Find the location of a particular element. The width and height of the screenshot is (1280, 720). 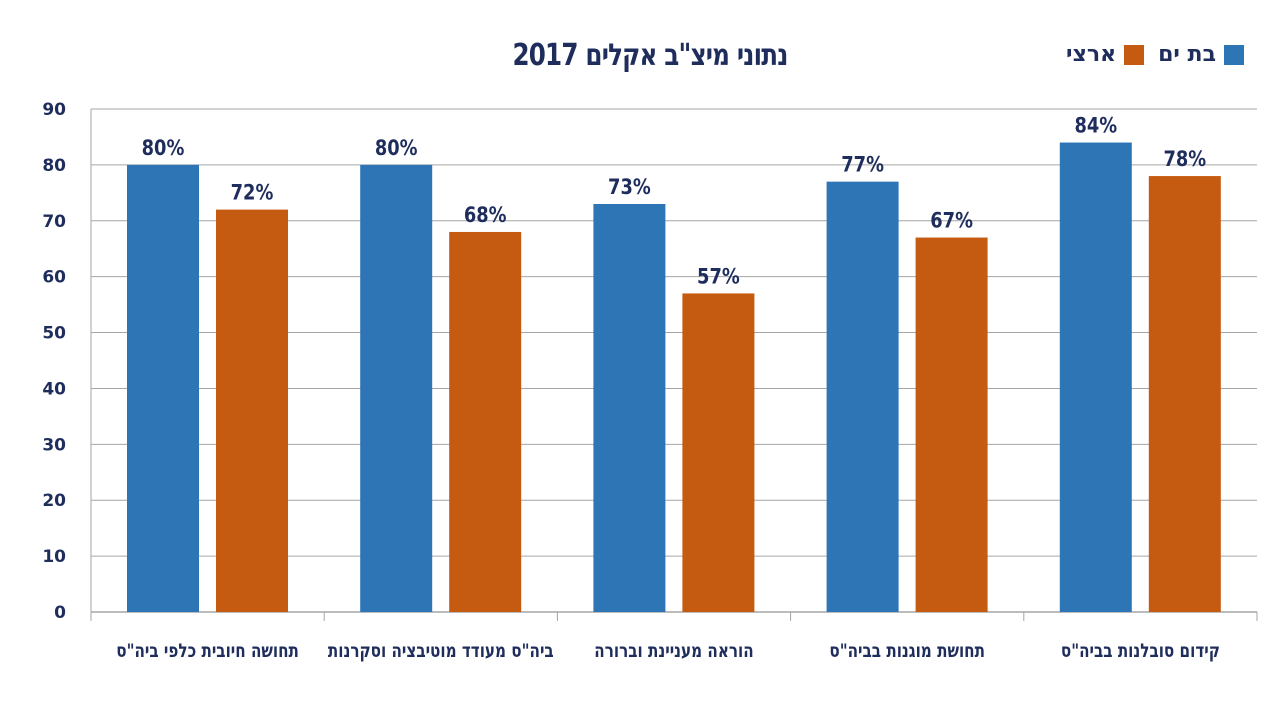

x-category-label: תחושת מוגנות בביה"ס is located at coordinates (907, 651).